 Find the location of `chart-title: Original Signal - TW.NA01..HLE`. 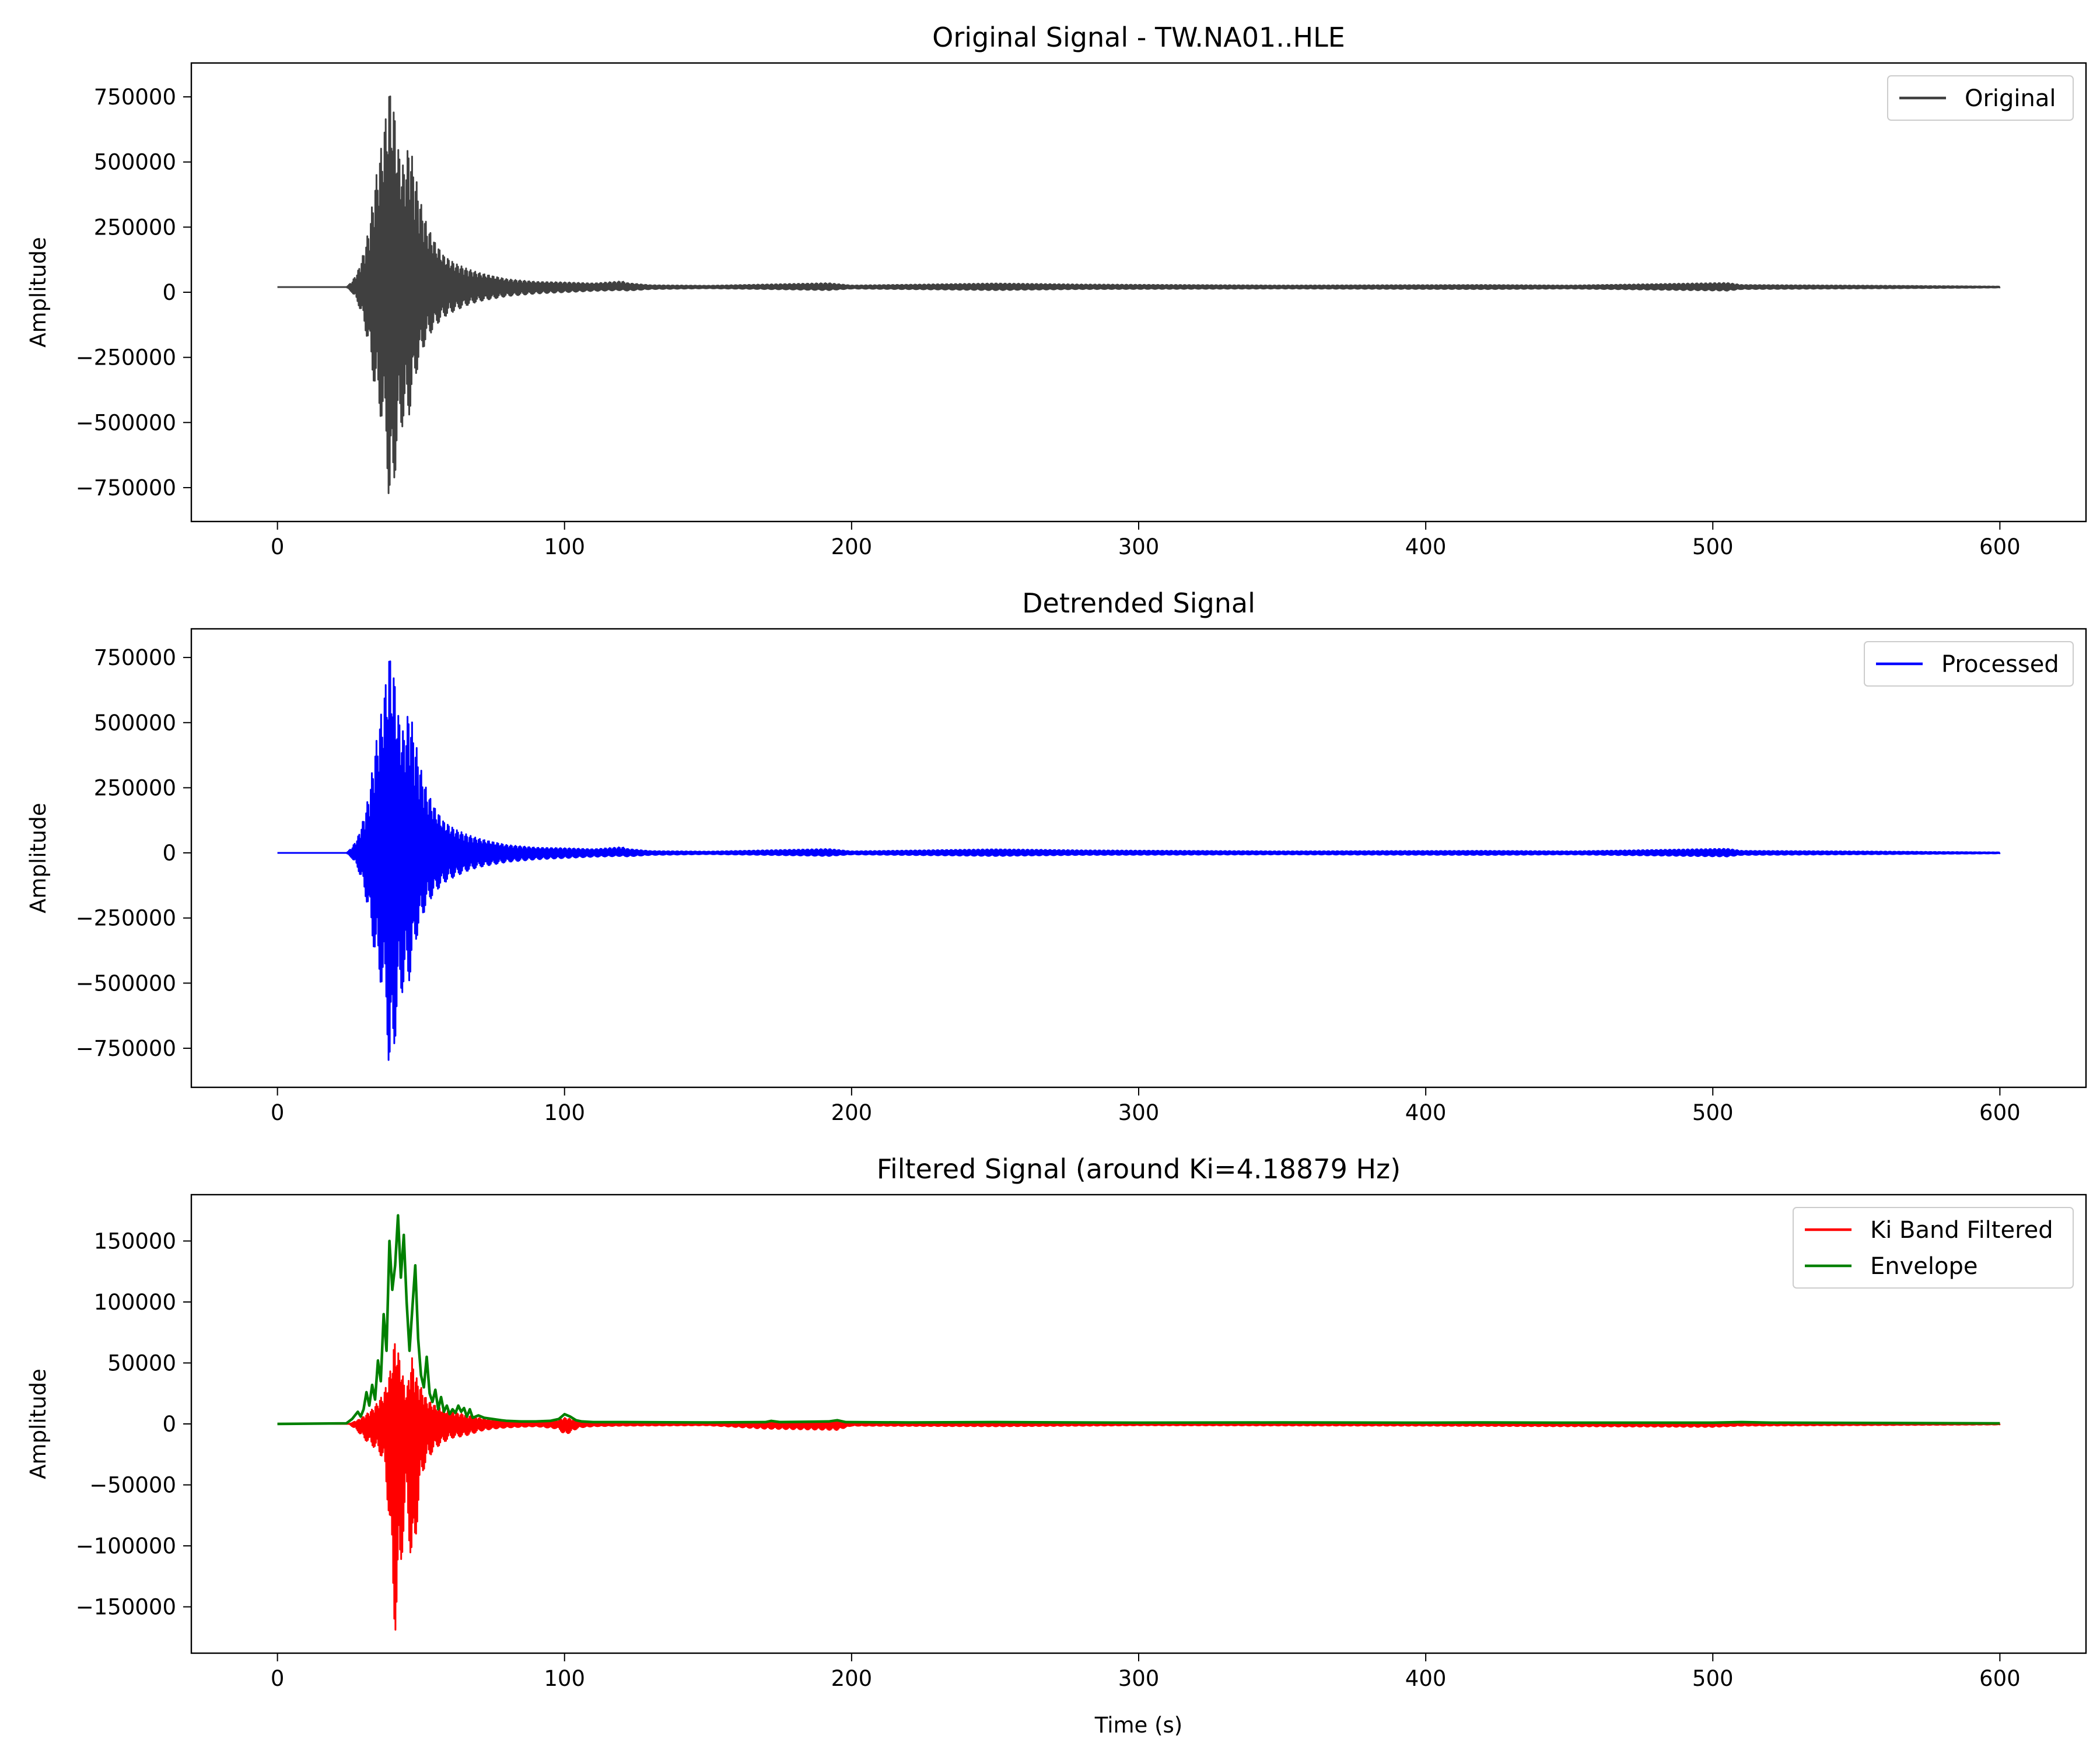

chart-title: Original Signal - TW.NA01..HLE is located at coordinates (1138, 37).